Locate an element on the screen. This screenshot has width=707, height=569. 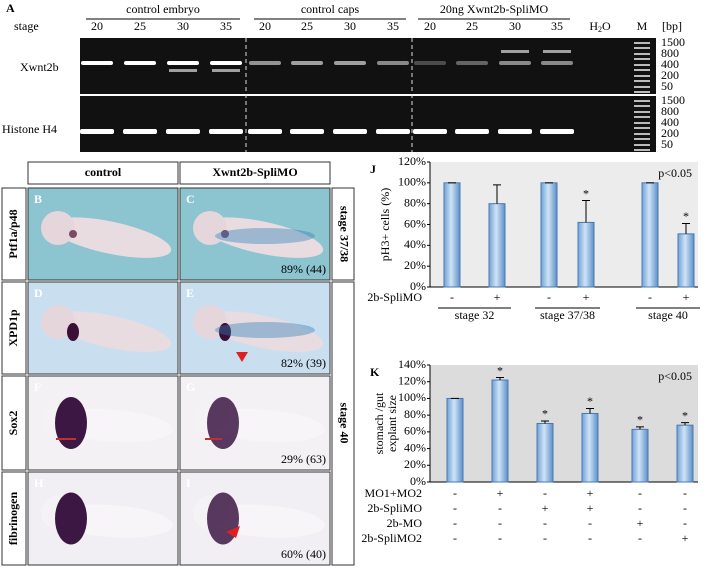
y-axis-title: stomach /gut is located at coordinates (379, 423).